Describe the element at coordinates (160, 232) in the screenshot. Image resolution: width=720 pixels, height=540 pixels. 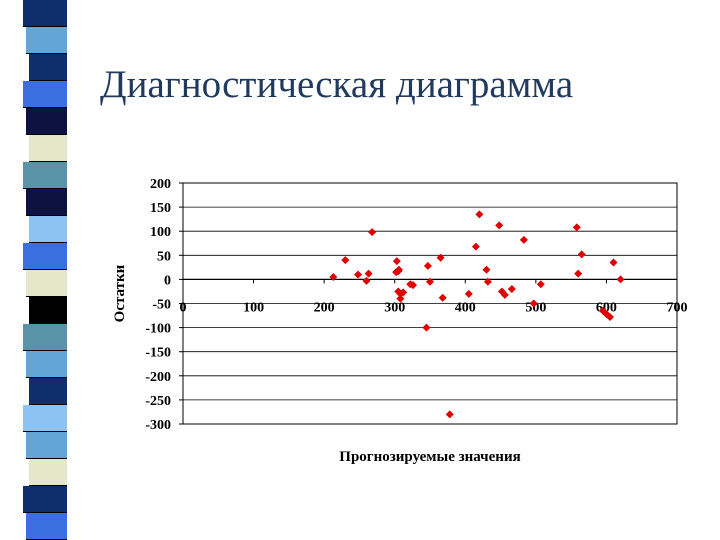
I see `y-tick-label: 100` at that location.